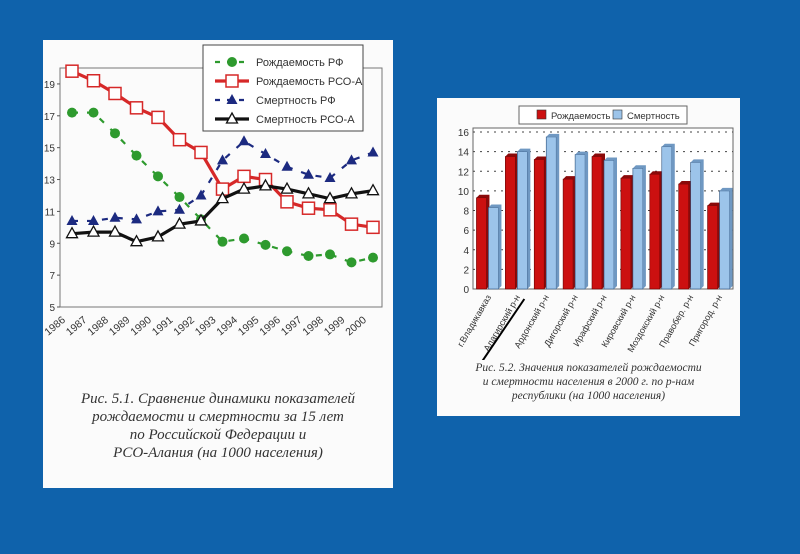 The height and width of the screenshot is (554, 800). I want to click on legend-box, so click(603, 115).